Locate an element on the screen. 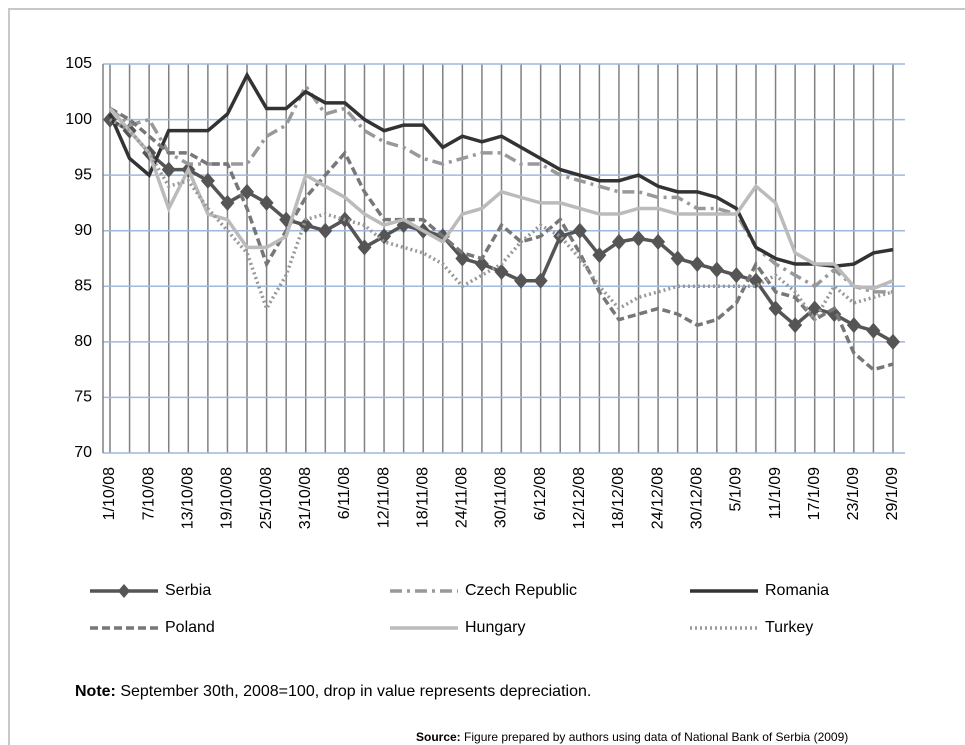 The image size is (965, 745). x-tick-label: 25/10/08 is located at coordinates (266, 498).